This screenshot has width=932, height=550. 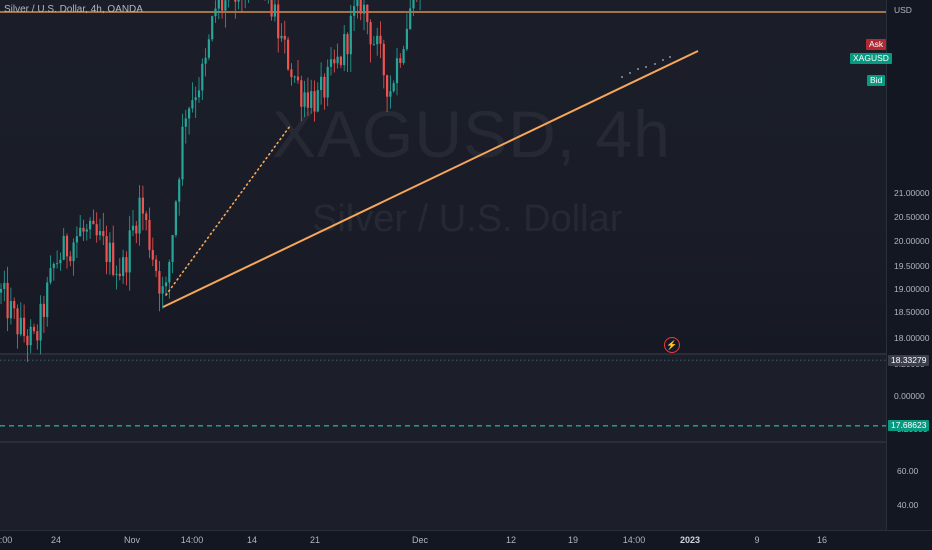 What do you see at coordinates (909, 426) in the screenshot?
I see `price-label: 17.68623` at bounding box center [909, 426].